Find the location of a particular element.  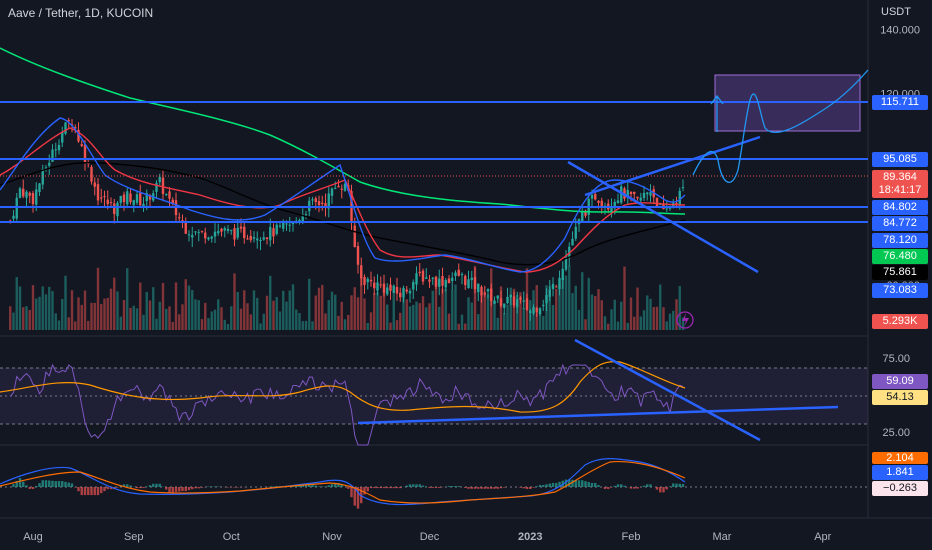

trendline-down is located at coordinates (663, 217).